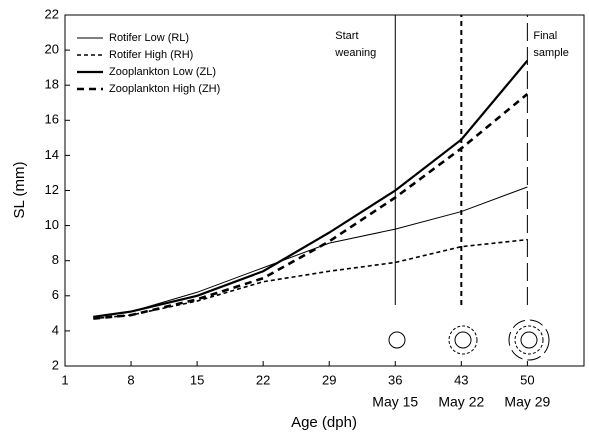  I want to click on x-axis-label: Age (dph), so click(324, 422).